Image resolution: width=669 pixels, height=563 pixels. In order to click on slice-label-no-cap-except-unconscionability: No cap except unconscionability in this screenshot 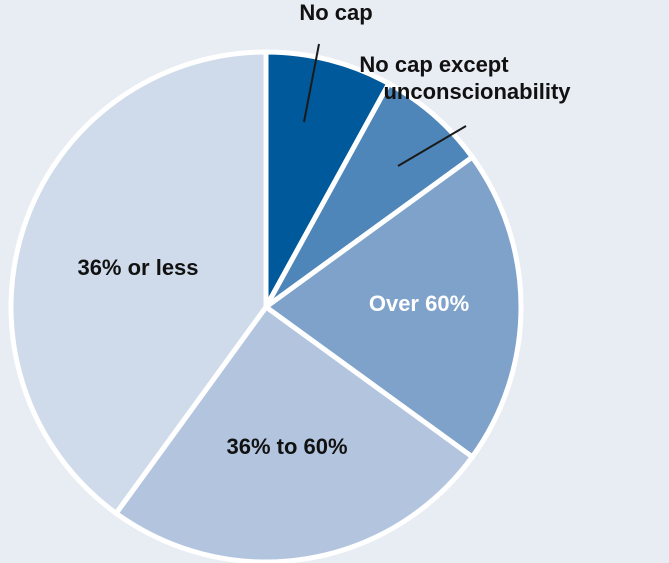, I will do `click(465, 78)`.